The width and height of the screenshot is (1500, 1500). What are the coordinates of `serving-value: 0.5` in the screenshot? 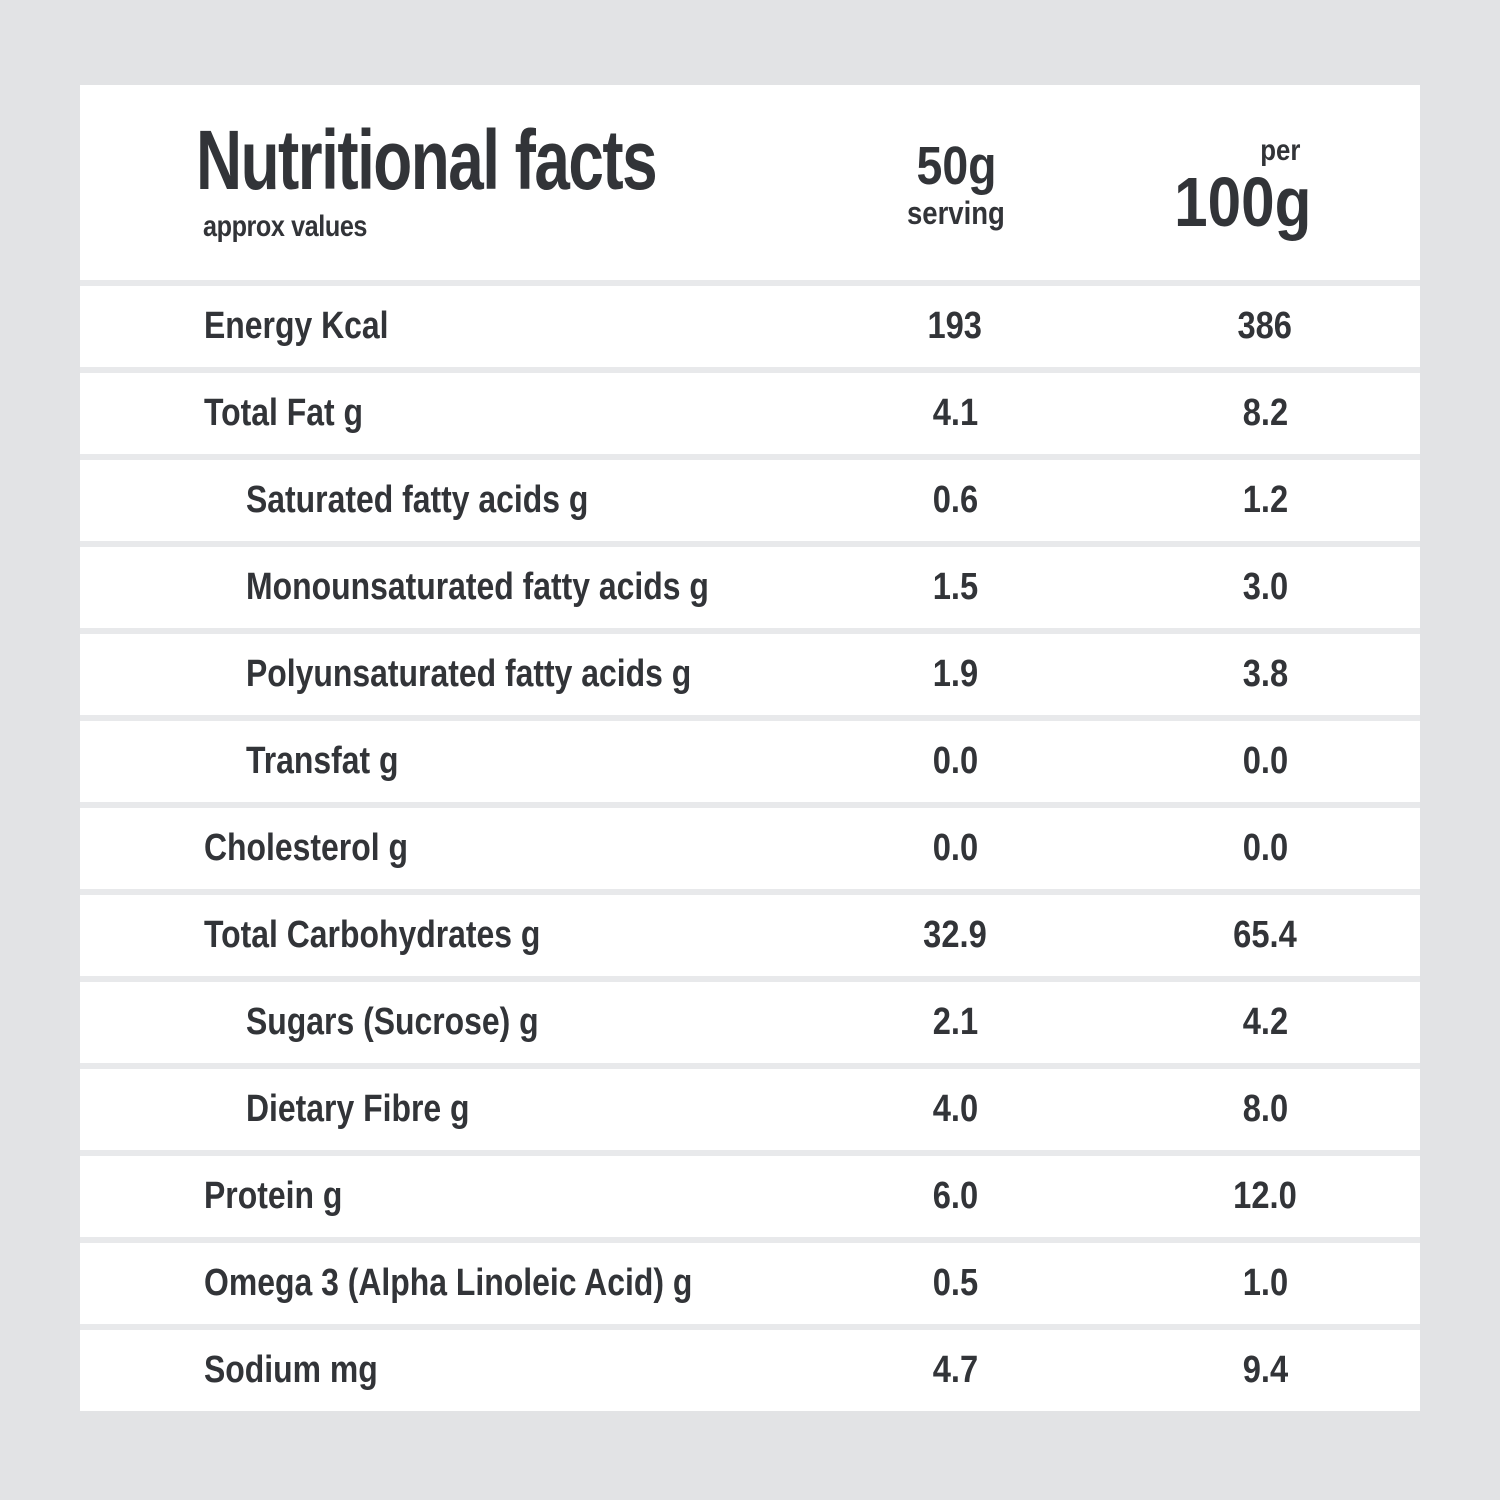 It's located at (955, 1283).